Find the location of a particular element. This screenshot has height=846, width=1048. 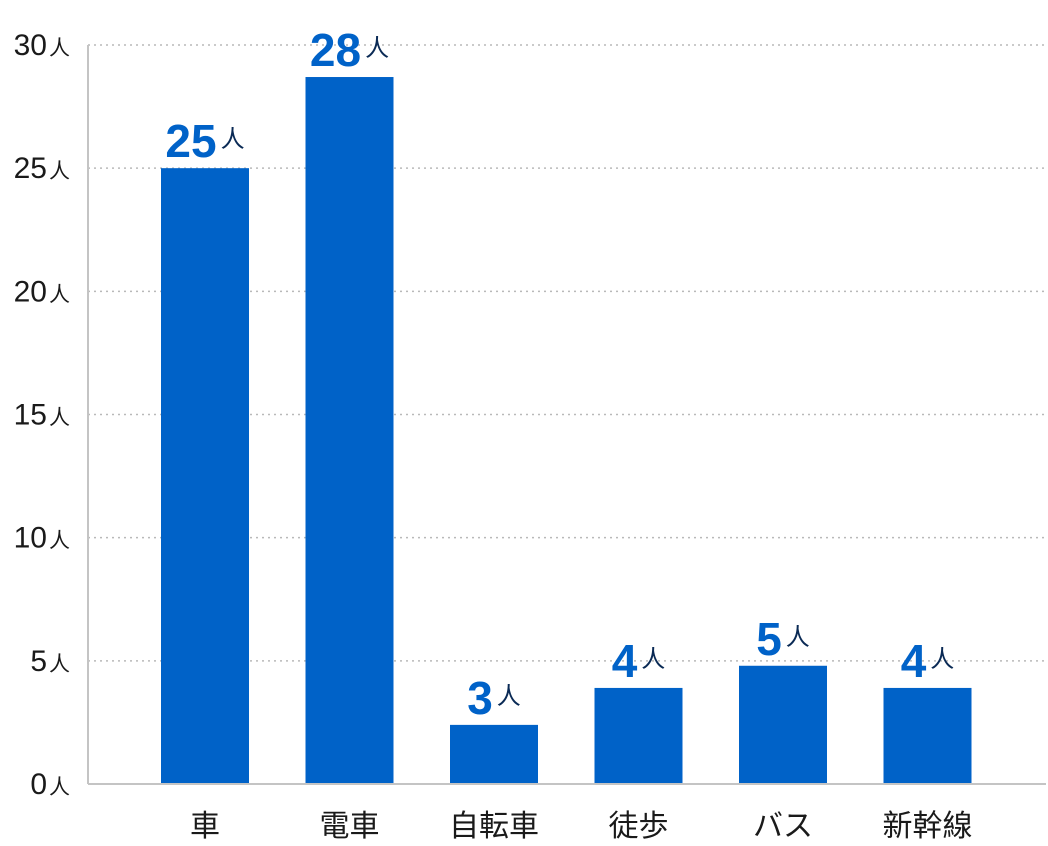

y-tick-label-5: 5人 is located at coordinates (50, 661).